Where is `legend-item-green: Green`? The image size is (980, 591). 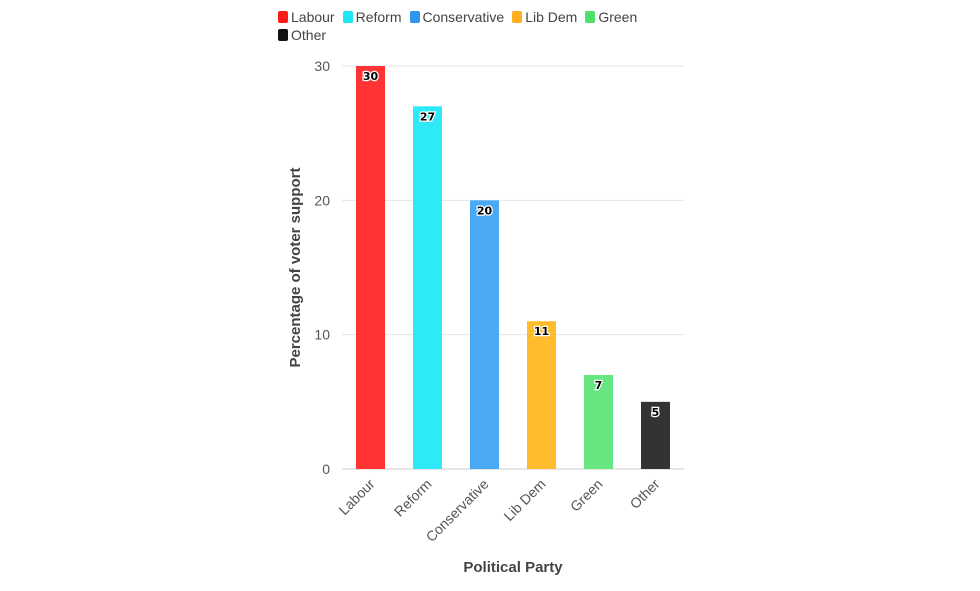 legend-item-green: Green is located at coordinates (611, 17).